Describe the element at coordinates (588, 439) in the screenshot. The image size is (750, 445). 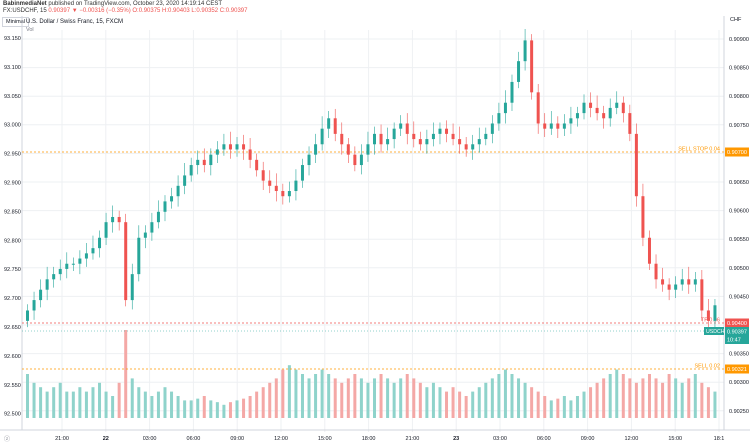
I see `time-axis-label: 09:00` at that location.